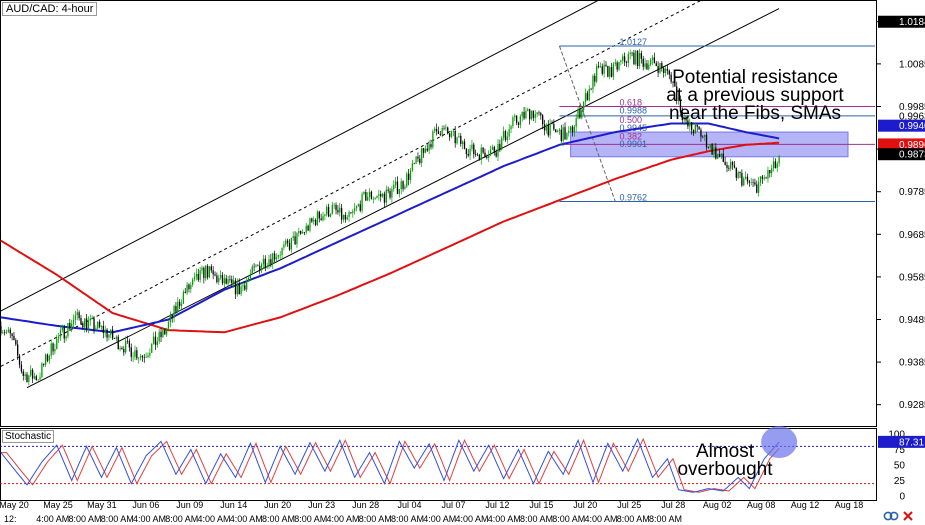 The image size is (925, 525). What do you see at coordinates (908, 516) in the screenshot?
I see `close-icon` at bounding box center [908, 516].